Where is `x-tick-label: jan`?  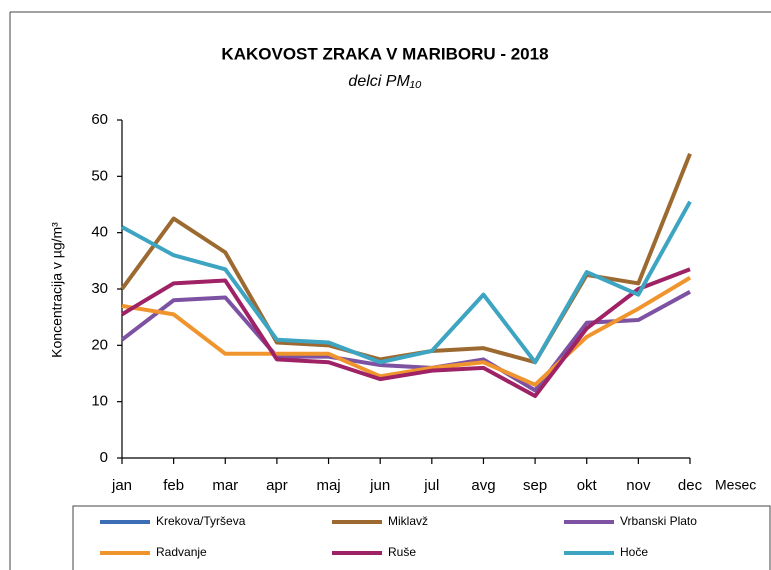
x-tick-label: jan is located at coordinates (121, 485).